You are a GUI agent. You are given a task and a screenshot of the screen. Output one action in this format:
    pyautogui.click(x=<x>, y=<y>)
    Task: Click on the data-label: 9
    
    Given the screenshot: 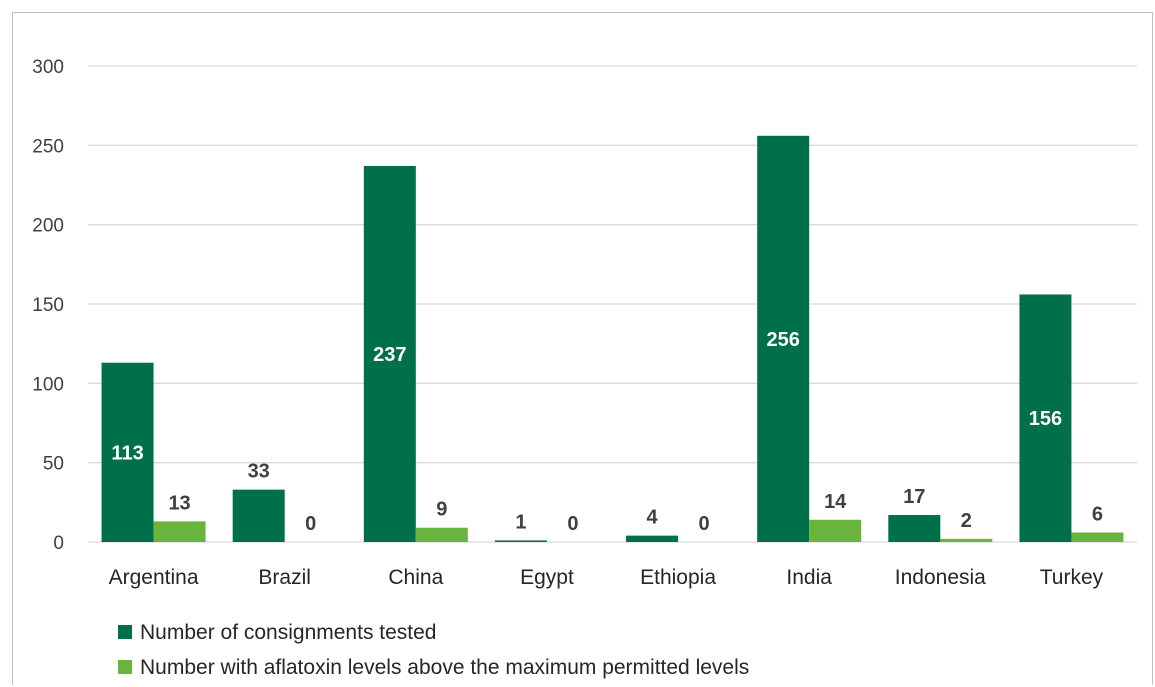 What is the action you would take?
    pyautogui.click(x=441, y=510)
    